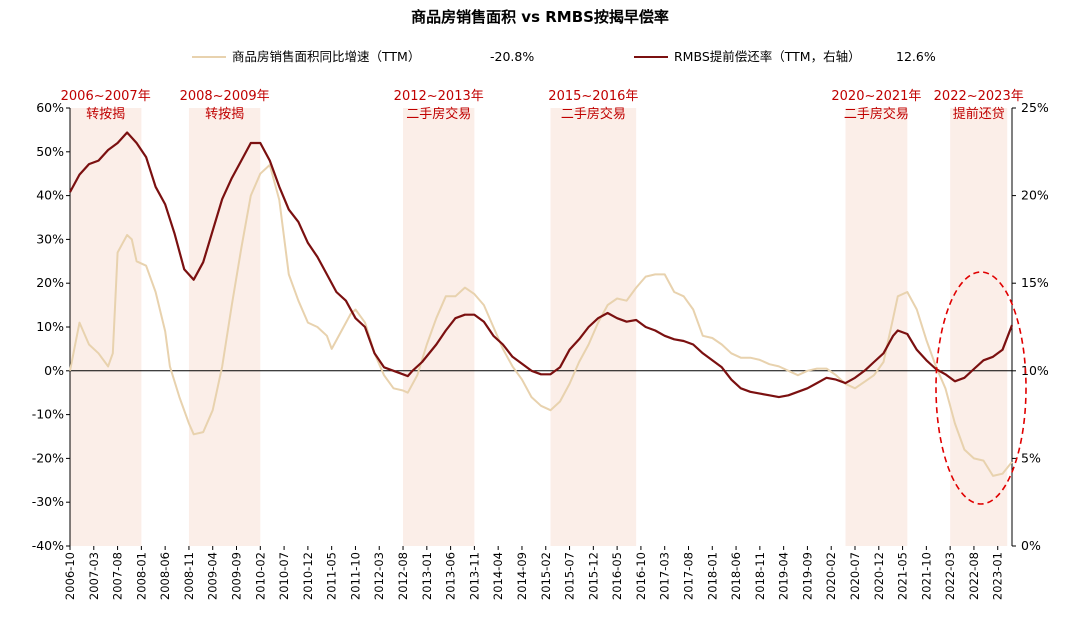  I want to click on x-tick-label: 2013-06, so click(451, 576).